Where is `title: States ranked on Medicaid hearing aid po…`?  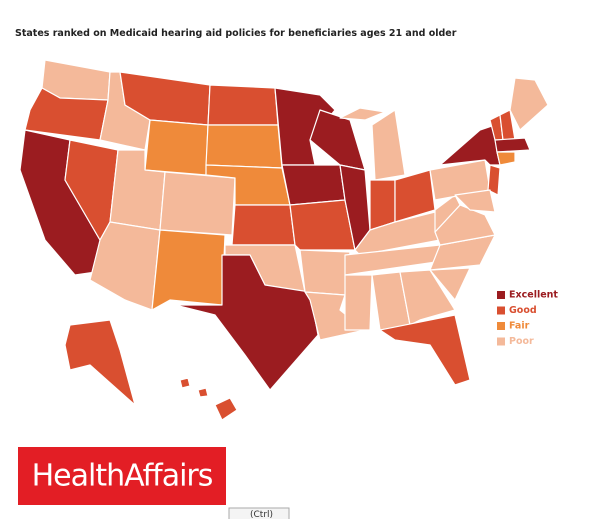
title: States ranked on Medicaid hearing aid po… is located at coordinates (236, 33).